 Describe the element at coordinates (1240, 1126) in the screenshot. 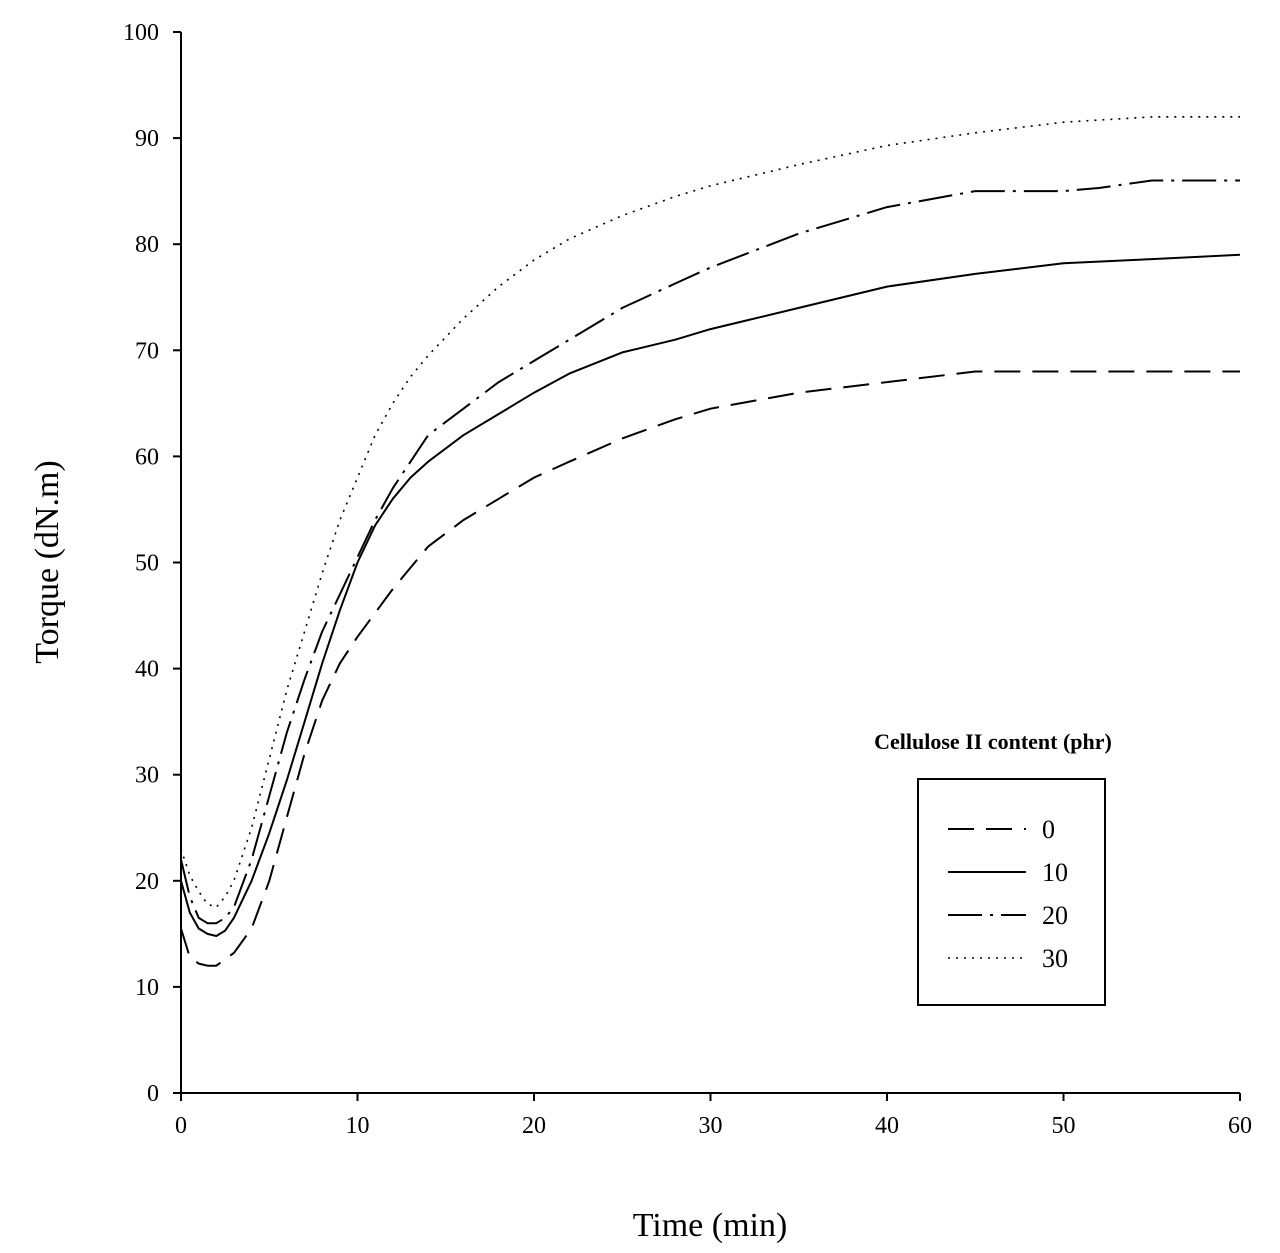

I see `x-tick-label-60: 60` at that location.